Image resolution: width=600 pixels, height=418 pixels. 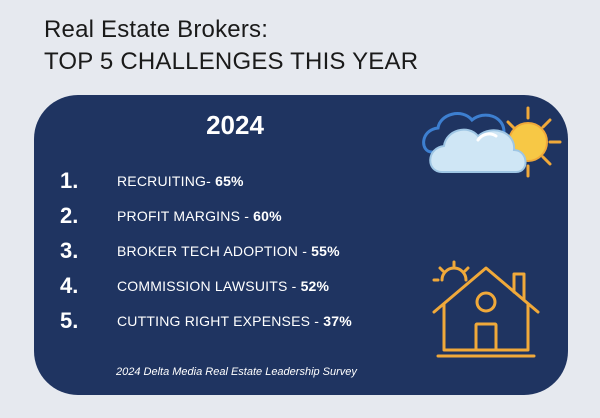 What do you see at coordinates (228, 251) in the screenshot?
I see `item-label: BROKER TECH ADOPTION - 55%` at bounding box center [228, 251].